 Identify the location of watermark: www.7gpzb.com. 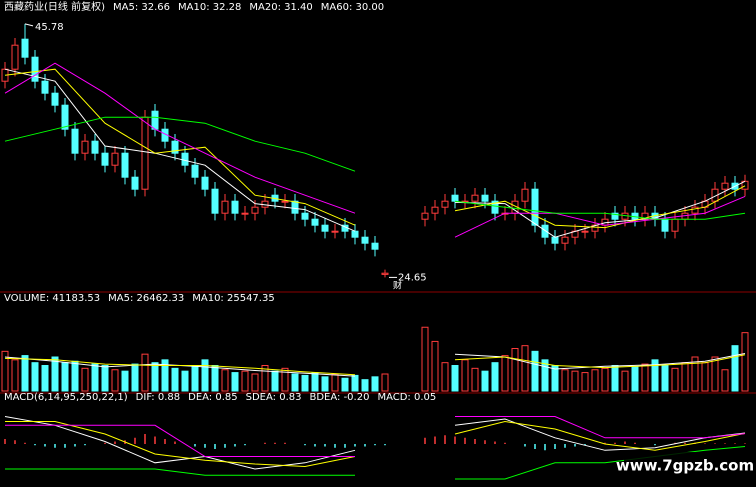
(685, 466).